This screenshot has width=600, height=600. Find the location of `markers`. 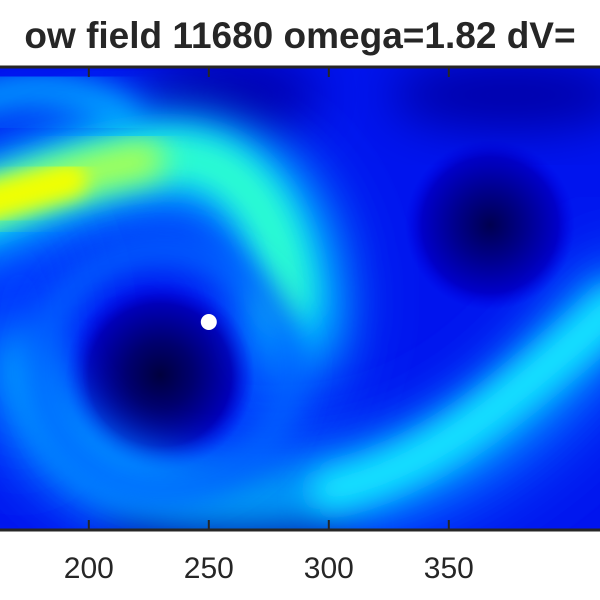

markers is located at coordinates (208, 322).